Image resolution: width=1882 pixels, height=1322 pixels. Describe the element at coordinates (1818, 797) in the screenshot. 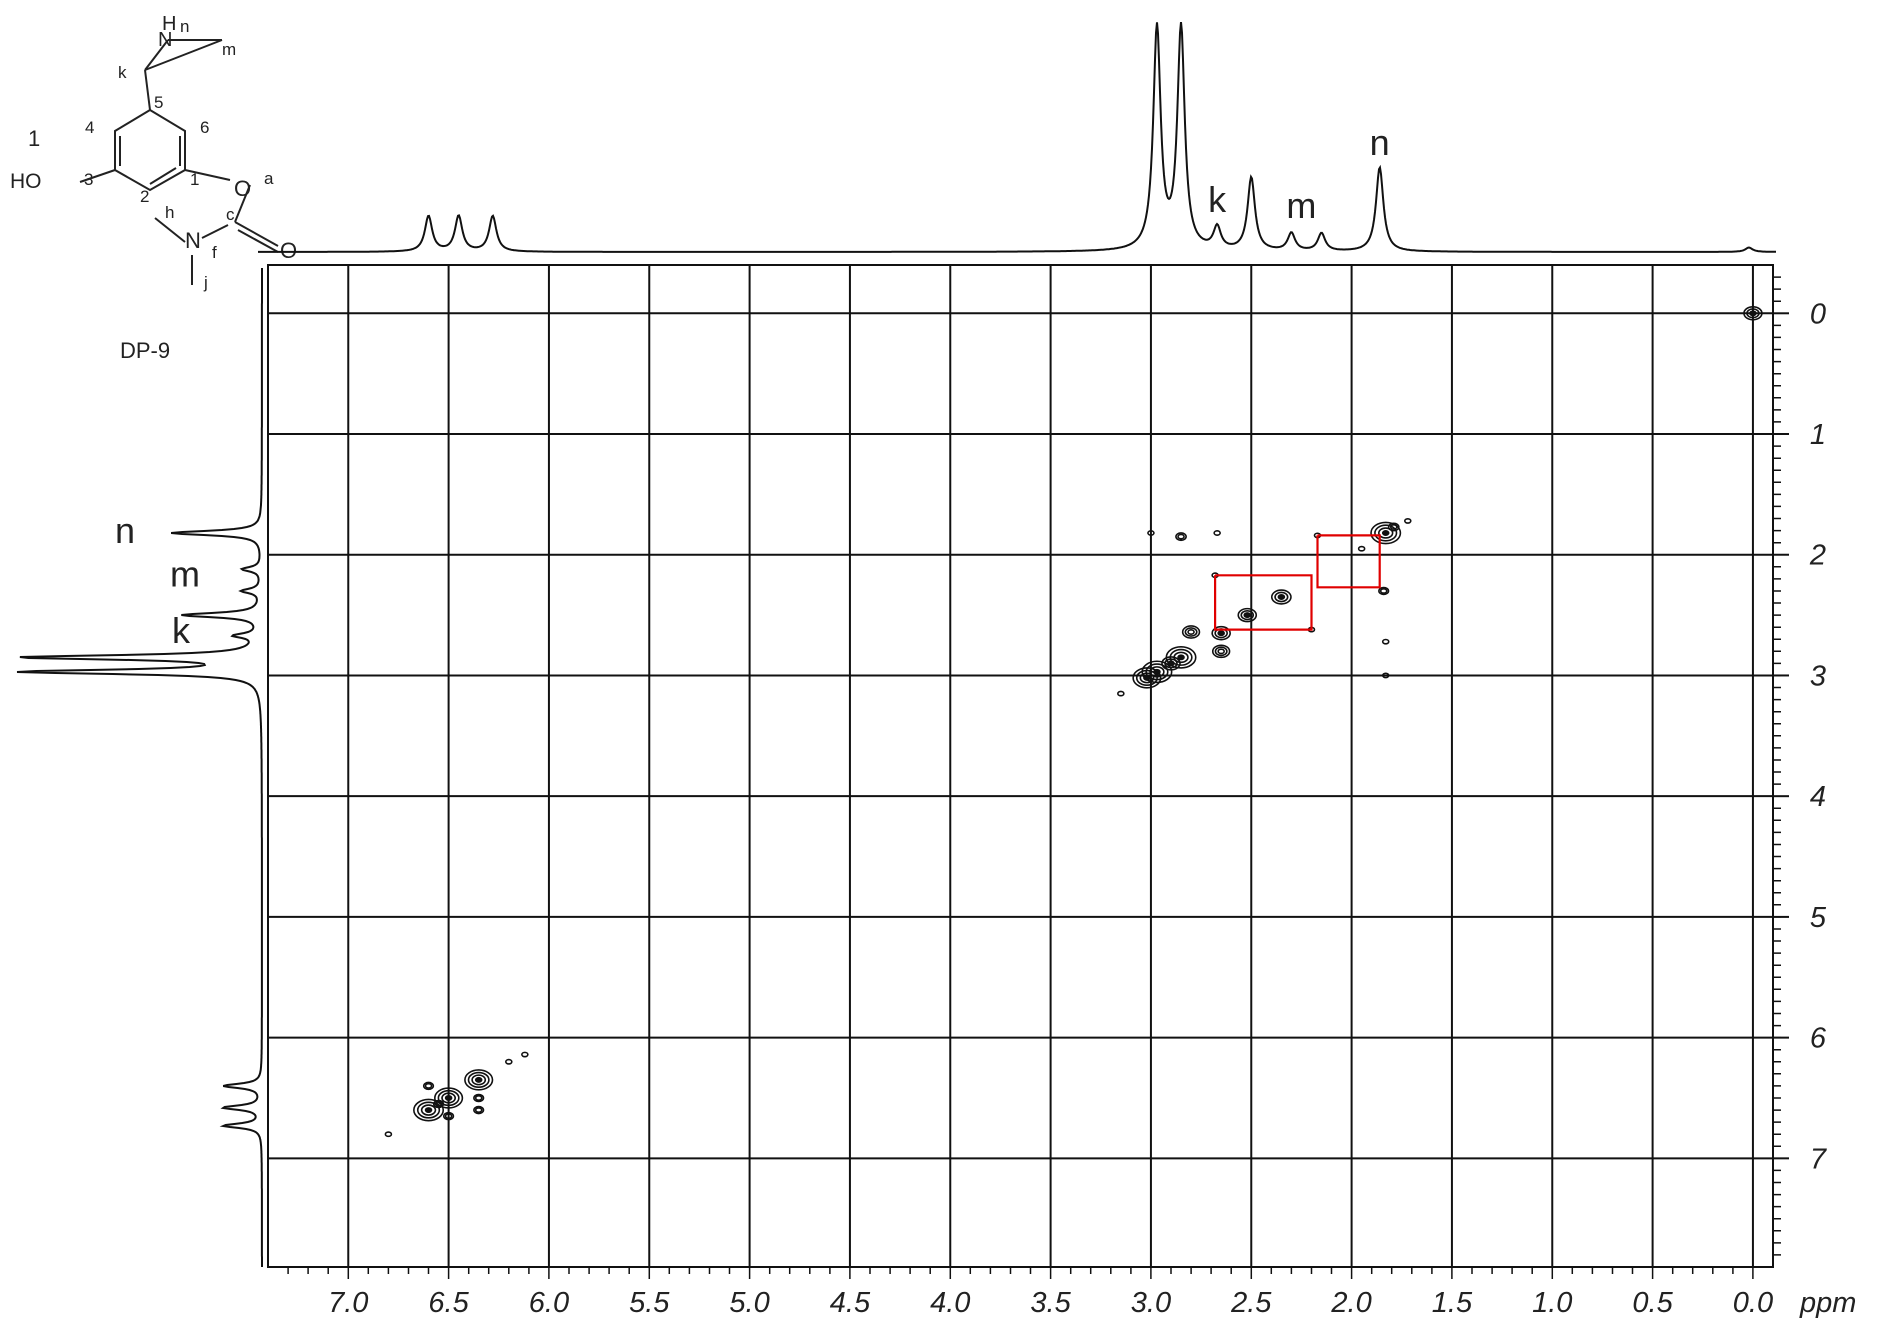

I see `y-tick-label: 4` at that location.